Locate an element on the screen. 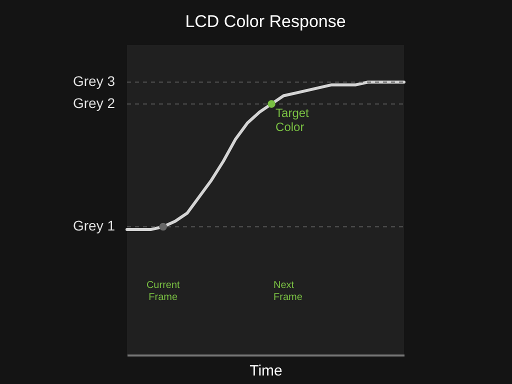  annotation: Next Frame is located at coordinates (288, 291).